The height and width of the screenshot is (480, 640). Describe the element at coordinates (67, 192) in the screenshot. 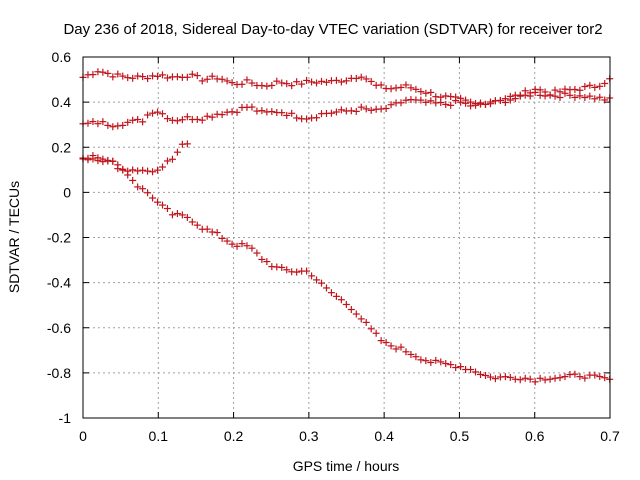

I see `y-tick-label: 0` at that location.